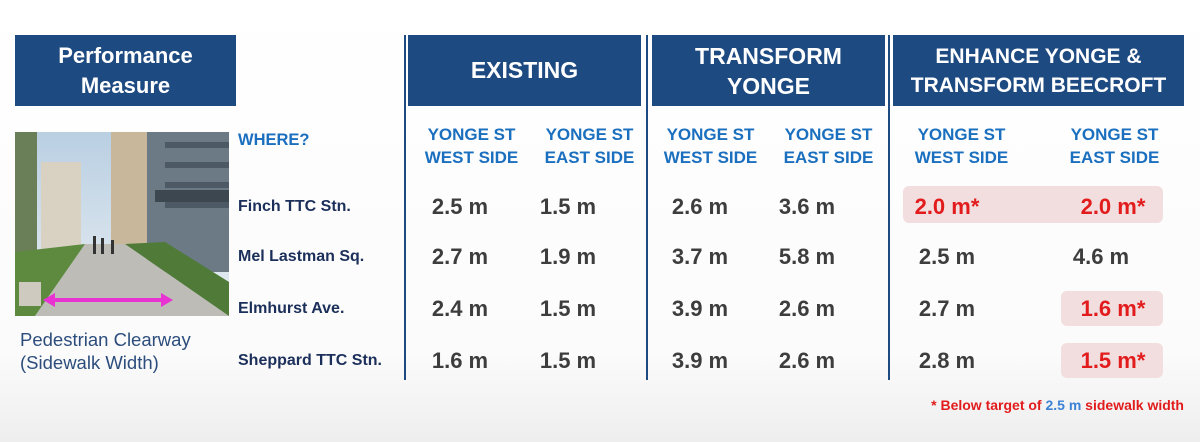  Describe the element at coordinates (460, 256) in the screenshot. I see `value-mel-existing-west: 2.7 m` at that location.